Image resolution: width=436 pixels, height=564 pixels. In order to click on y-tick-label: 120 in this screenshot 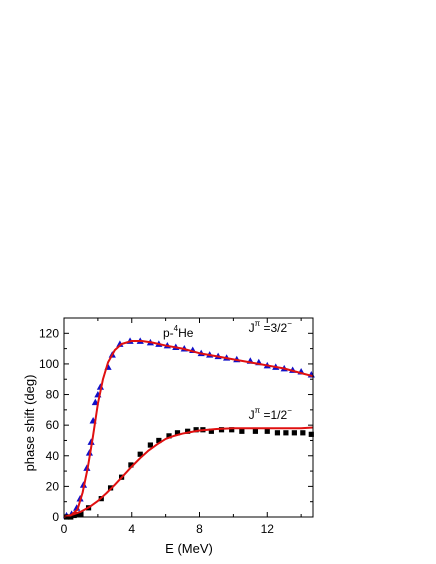, I will do `click(49, 333)`.